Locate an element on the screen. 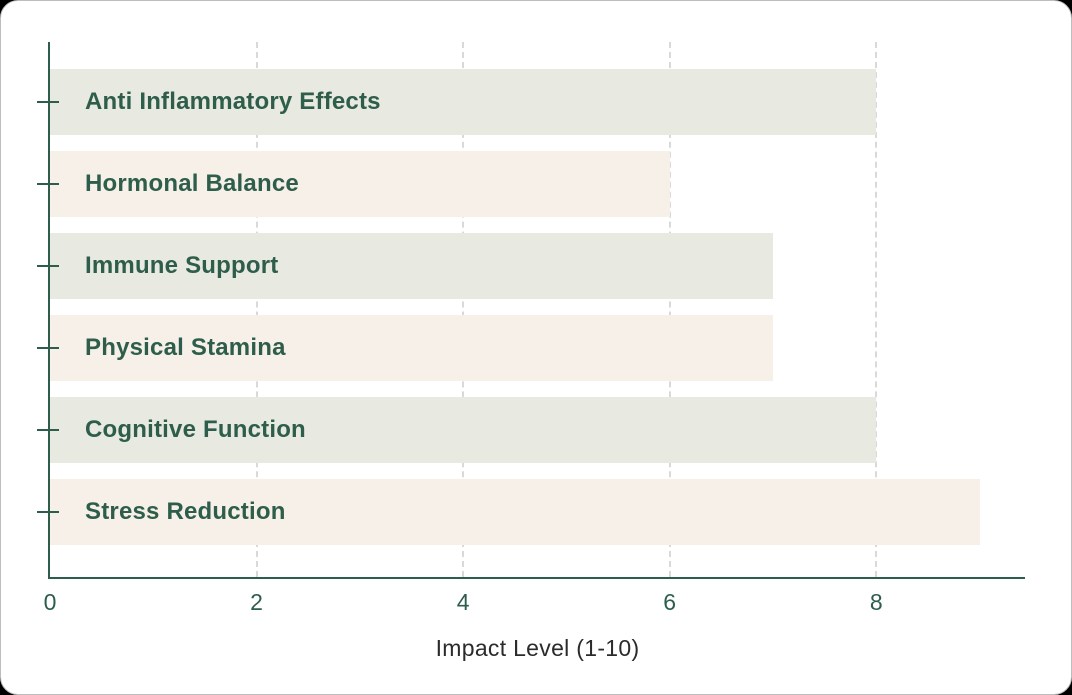 The height and width of the screenshot is (695, 1072). bar: Anti Inflammatory Effects is located at coordinates (463, 102).